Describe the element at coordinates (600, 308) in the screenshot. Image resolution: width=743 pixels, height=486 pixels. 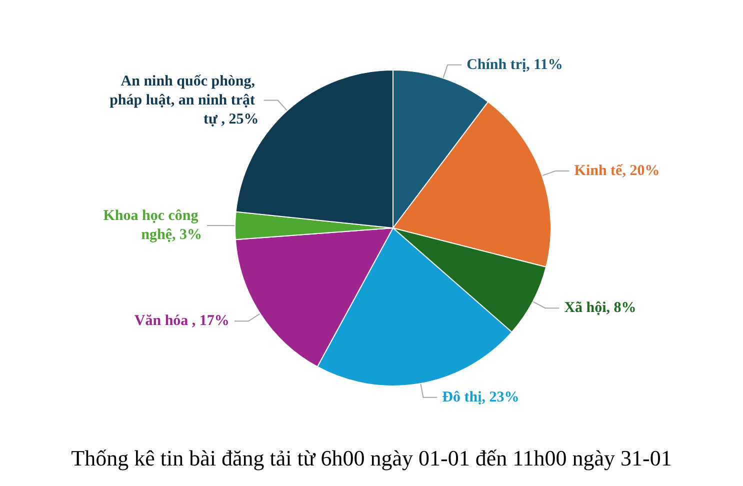
I see `slice-label: Xã hội, 8%` at that location.